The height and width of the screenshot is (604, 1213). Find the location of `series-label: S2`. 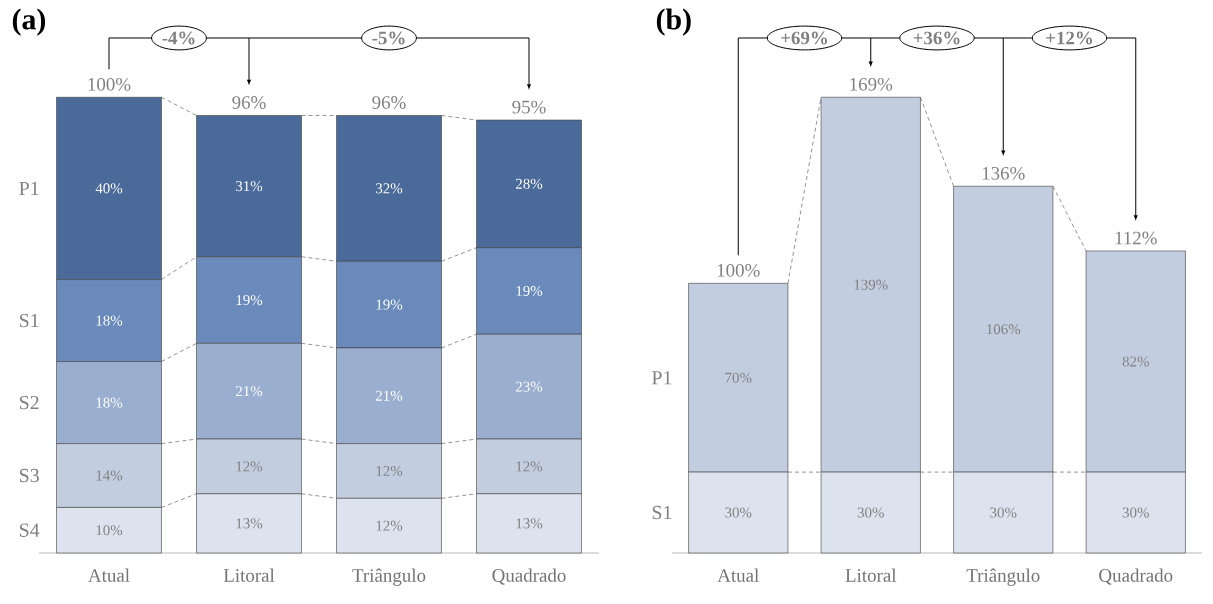

series-label: S2 is located at coordinates (29, 402).